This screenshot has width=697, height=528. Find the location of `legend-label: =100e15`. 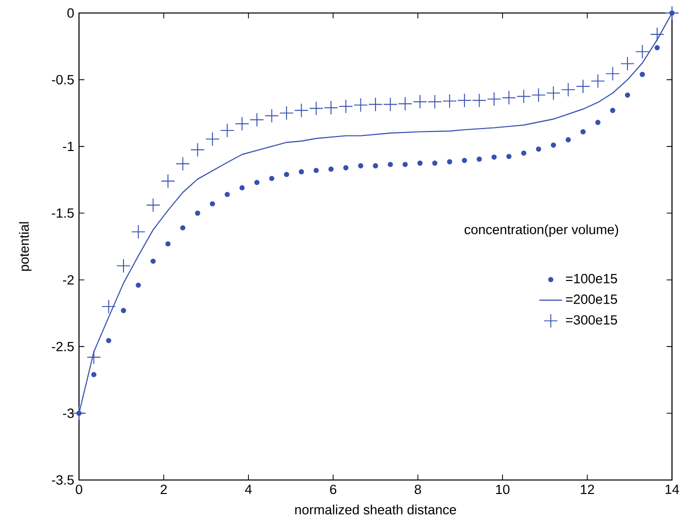

legend-label: =100e15 is located at coordinates (592, 279).